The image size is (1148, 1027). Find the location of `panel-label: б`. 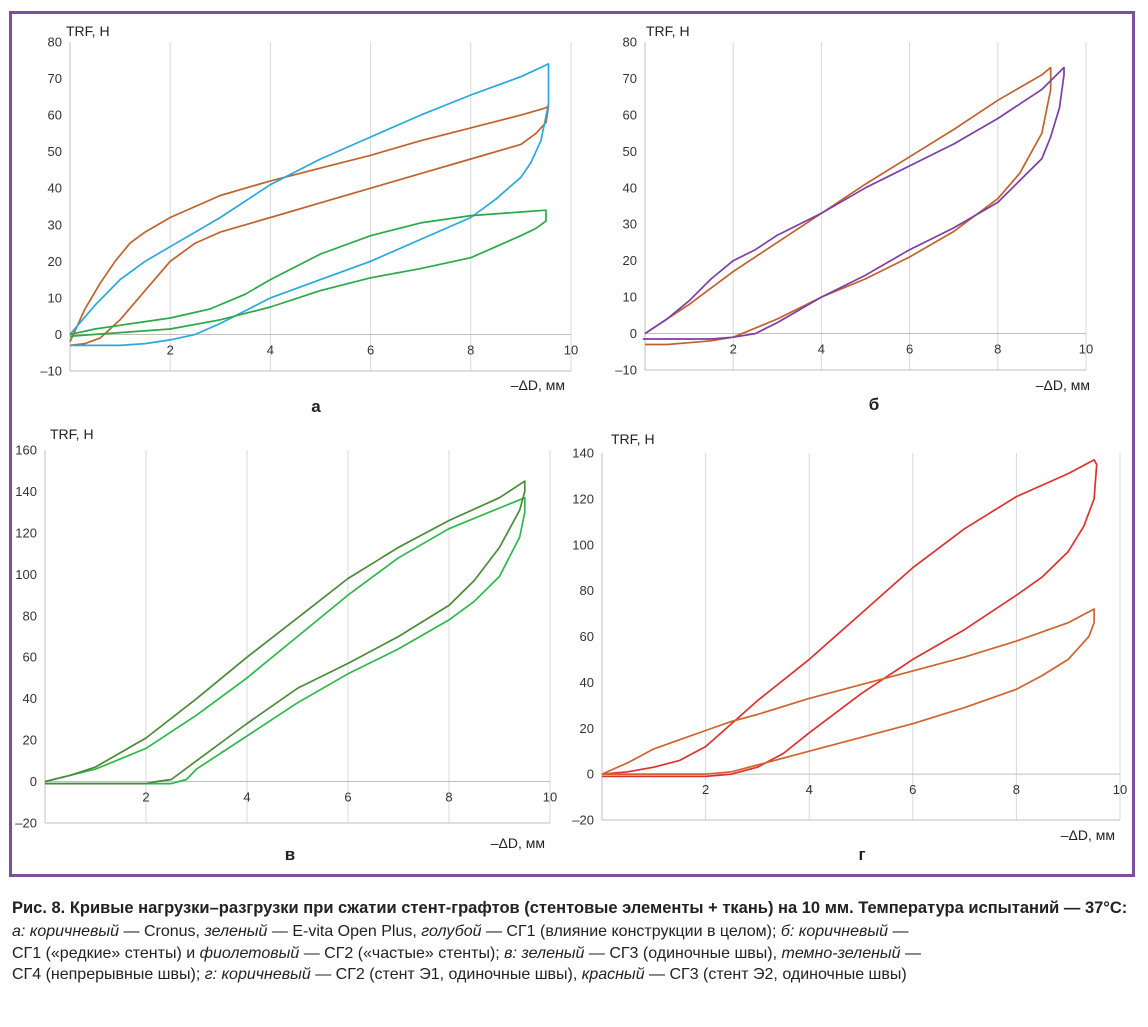

panel-label: б is located at coordinates (874, 404).